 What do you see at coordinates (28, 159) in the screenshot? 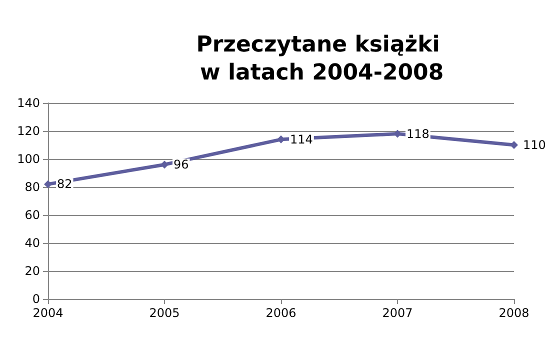
I see `y-tick-label: 100` at bounding box center [28, 159].